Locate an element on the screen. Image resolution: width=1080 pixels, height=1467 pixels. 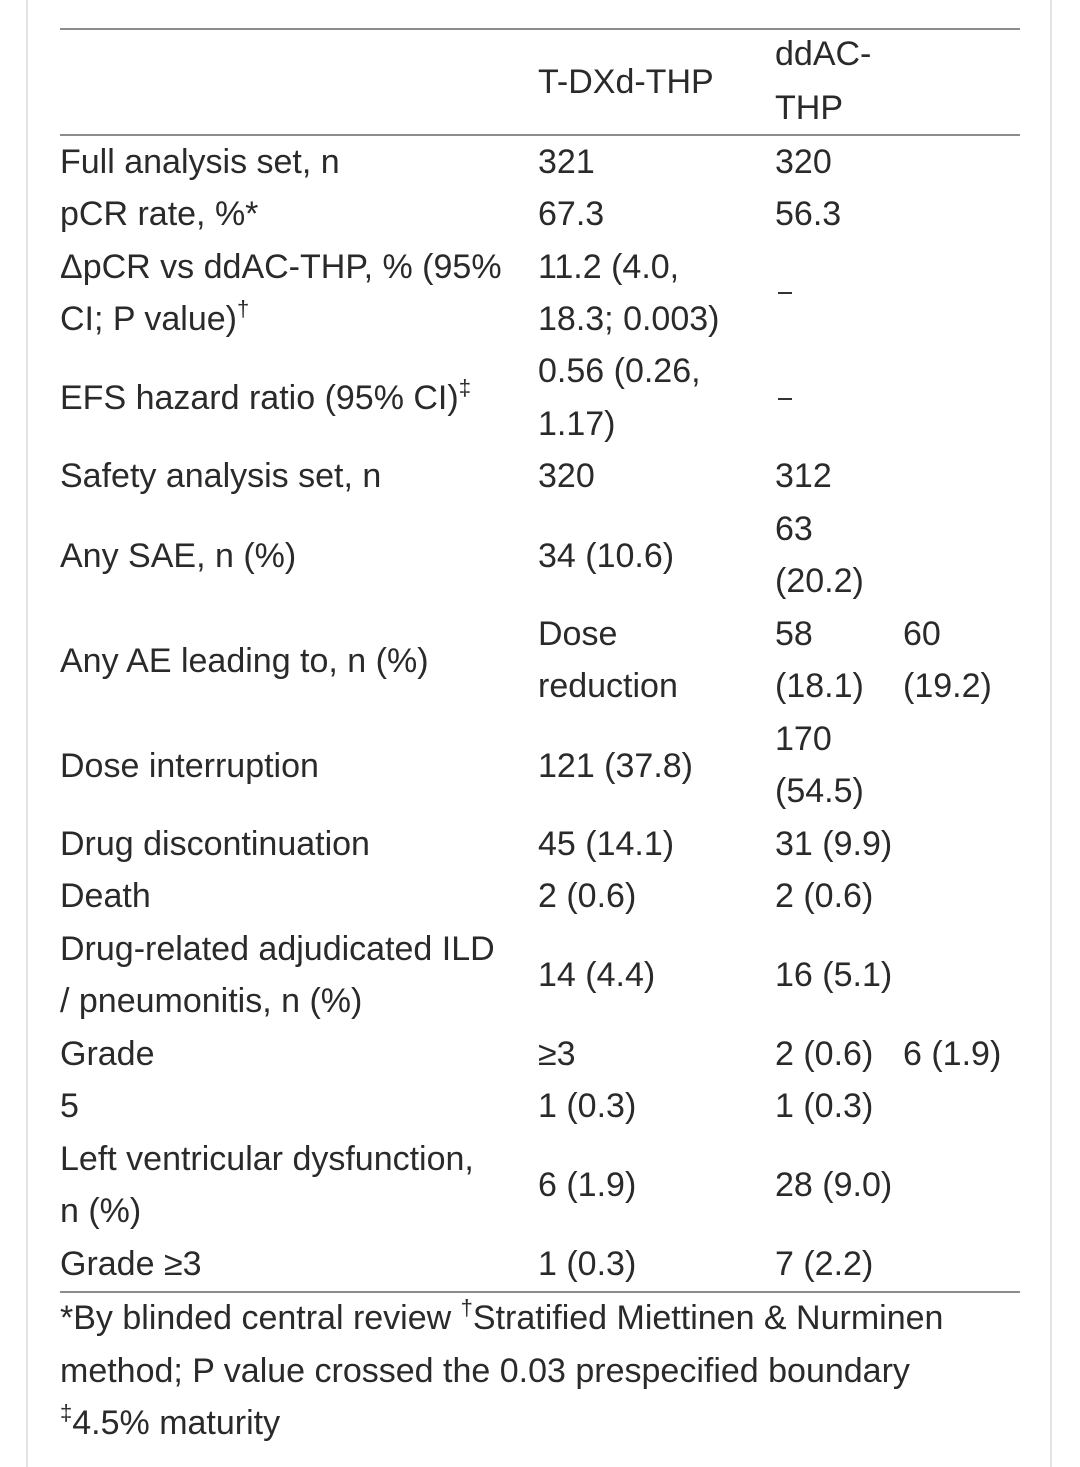
header-col-ddac-thp-line1: ddAC- is located at coordinates (823, 54).